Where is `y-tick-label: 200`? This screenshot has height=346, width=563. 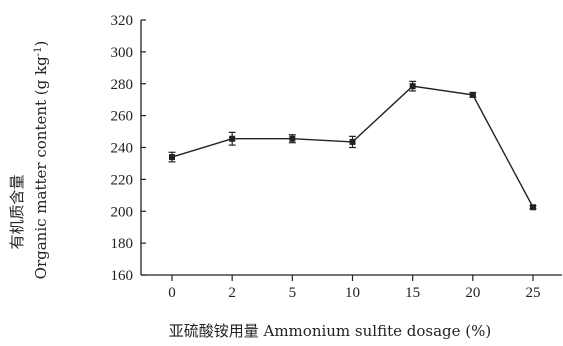
y-tick-label: 200 is located at coordinates (122, 212).